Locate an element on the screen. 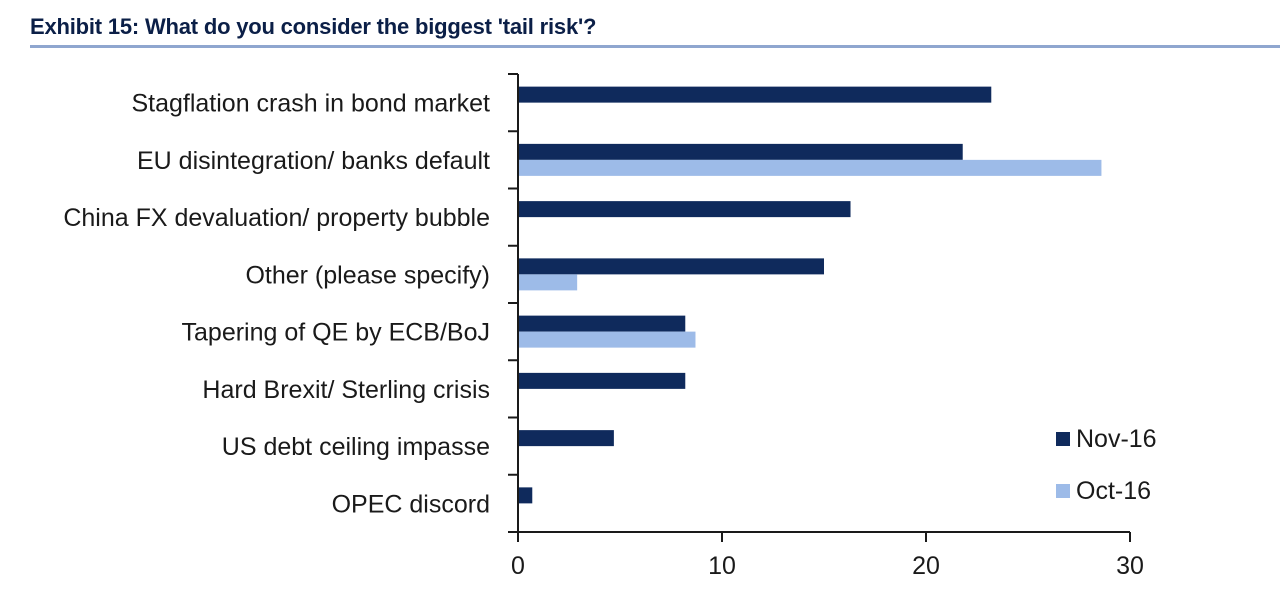  legend: Nov-16 Oct-16 is located at coordinates (1106, 465).